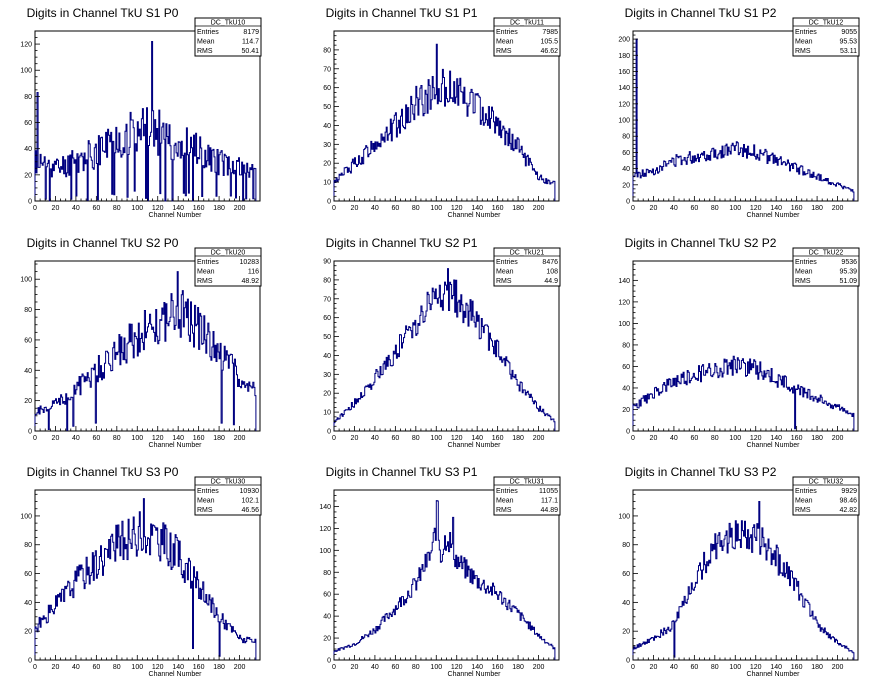 The image size is (896, 690). What do you see at coordinates (826, 23) in the screenshot?
I see `stats-name: DC_TkU12` at bounding box center [826, 23].